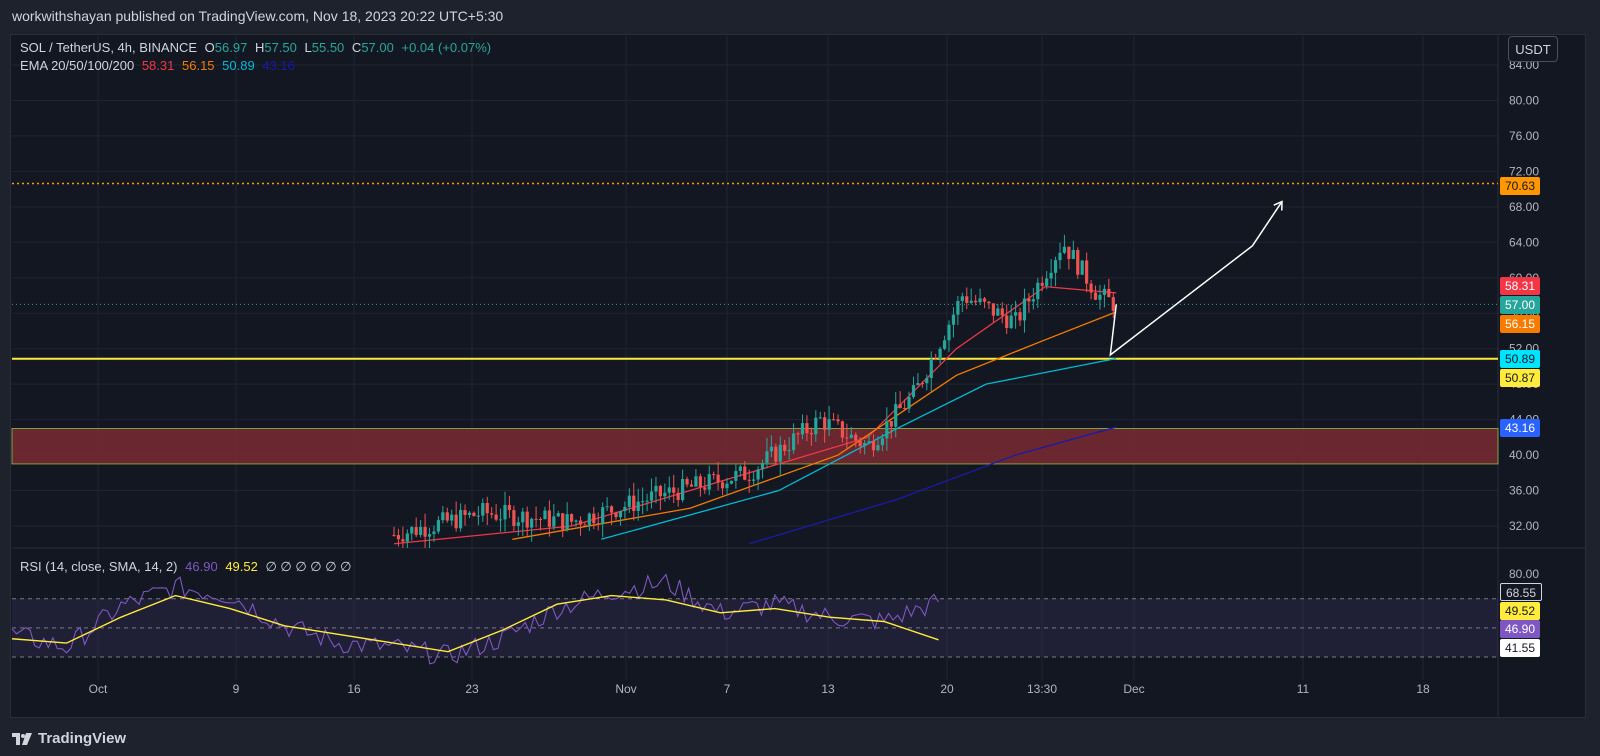  What do you see at coordinates (446, 47) in the screenshot?
I see `change-value: +0.04 (+0.07%)` at bounding box center [446, 47].